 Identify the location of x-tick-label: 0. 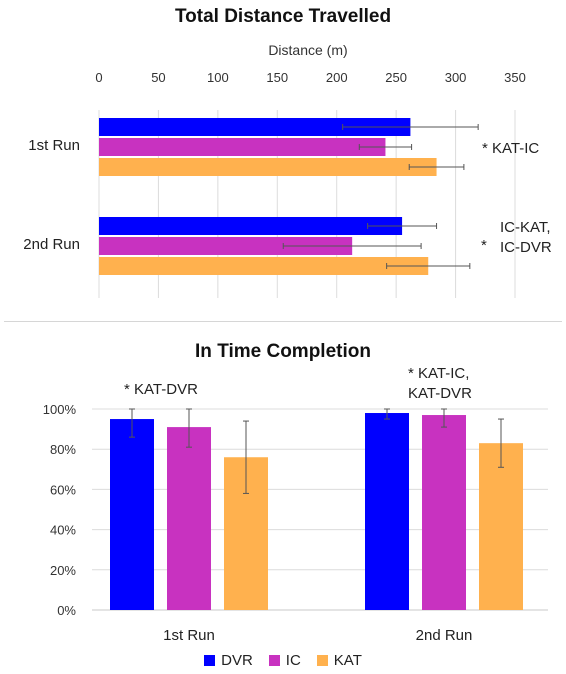
(98, 77).